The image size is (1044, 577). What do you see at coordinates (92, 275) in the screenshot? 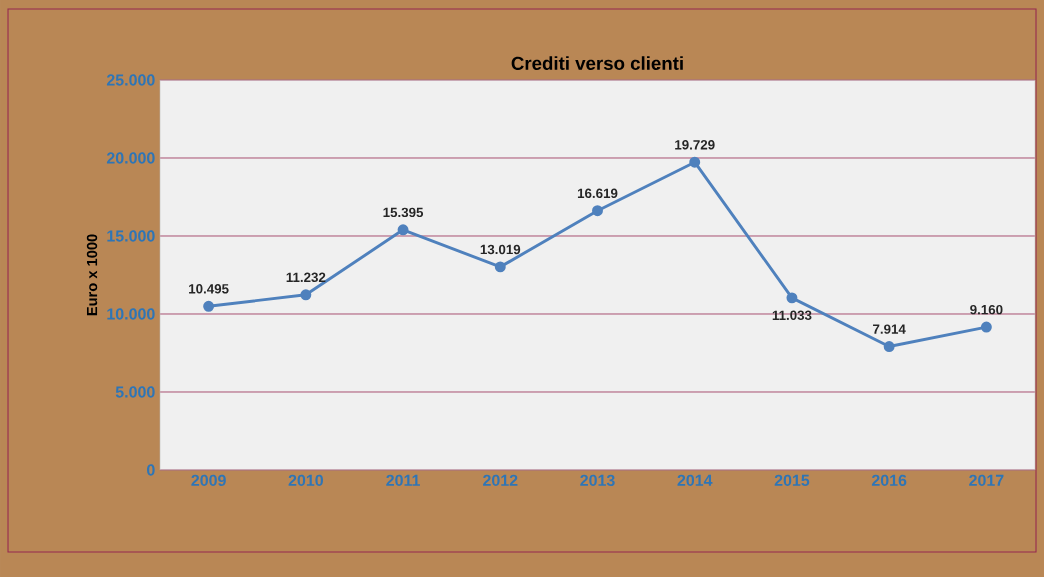
I see `y-axis-title: Euro x 1000` at bounding box center [92, 275].